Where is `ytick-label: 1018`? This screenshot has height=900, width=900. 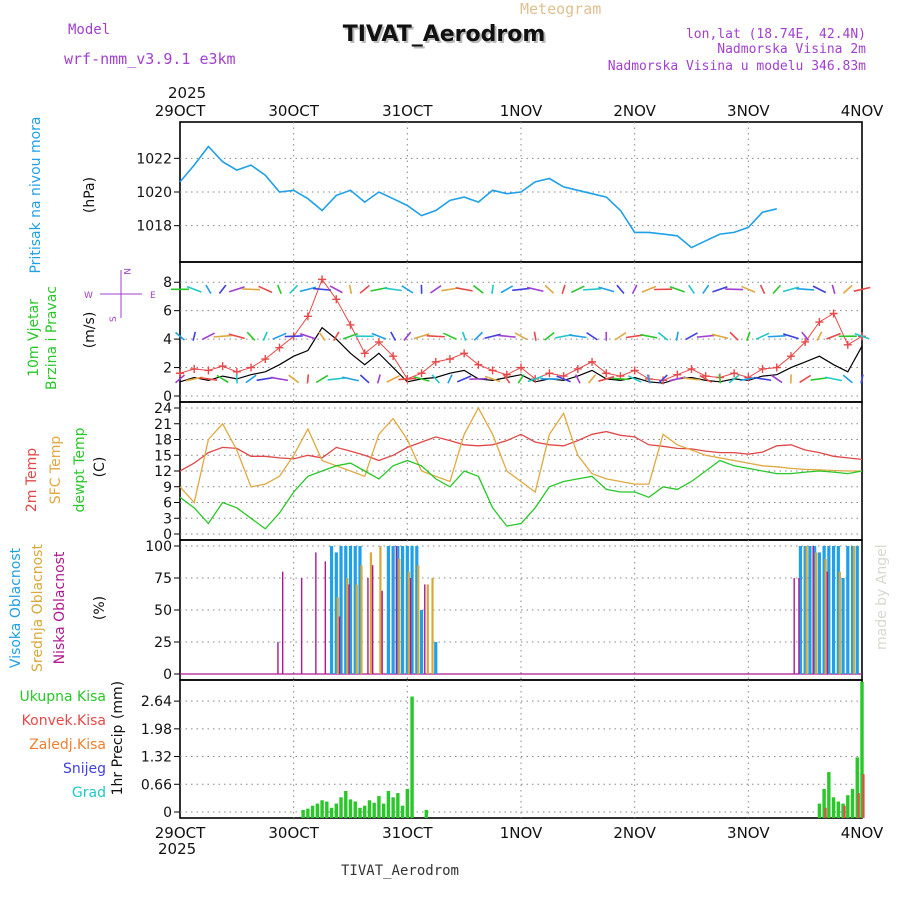
ytick-label: 1018 is located at coordinates (154, 227).